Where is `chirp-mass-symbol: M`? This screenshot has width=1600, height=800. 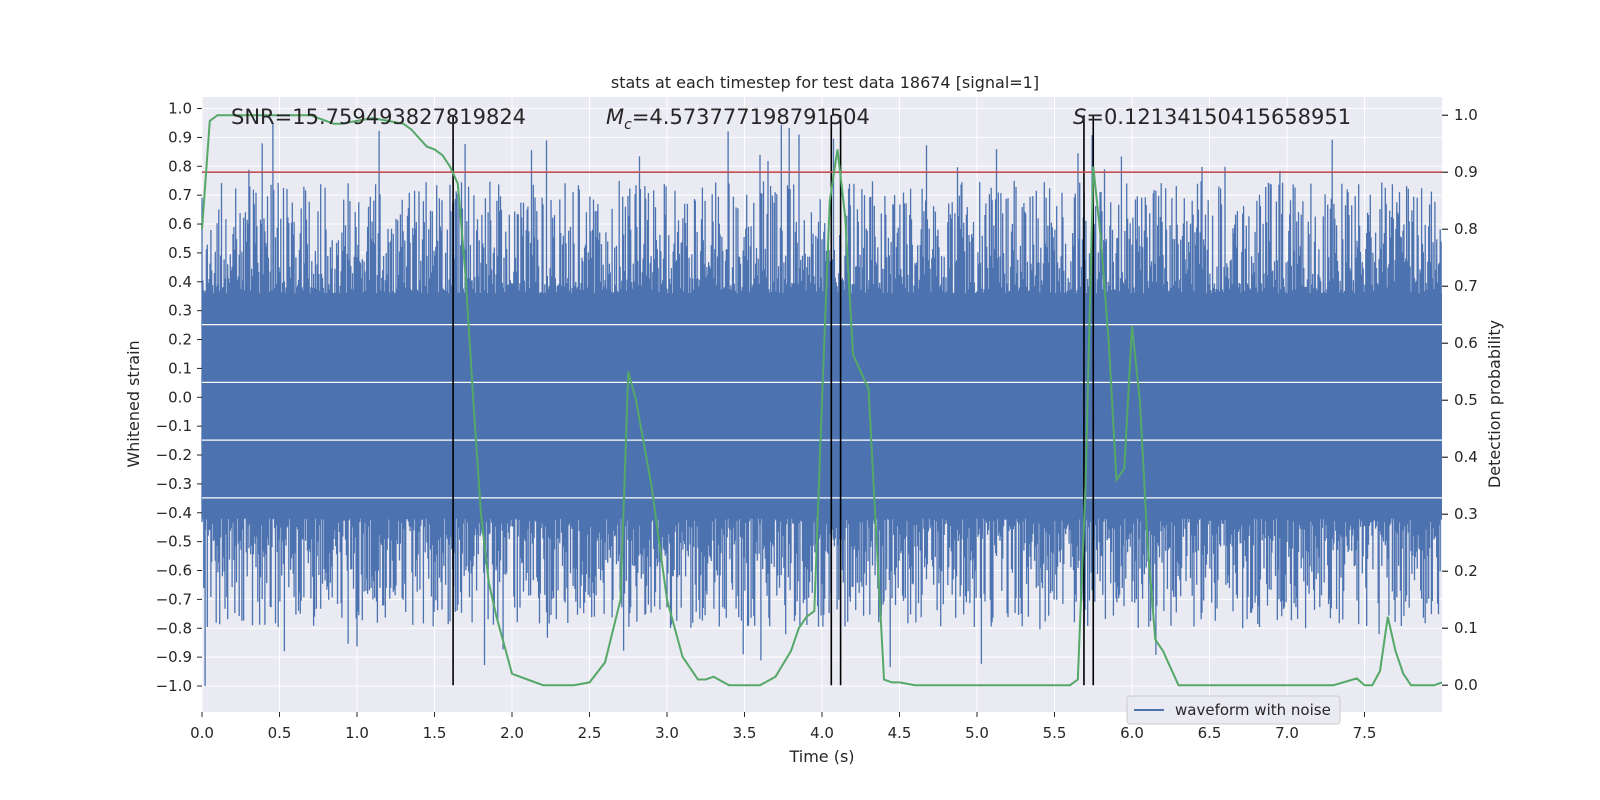 chirp-mass-symbol: M is located at coordinates (615, 117).